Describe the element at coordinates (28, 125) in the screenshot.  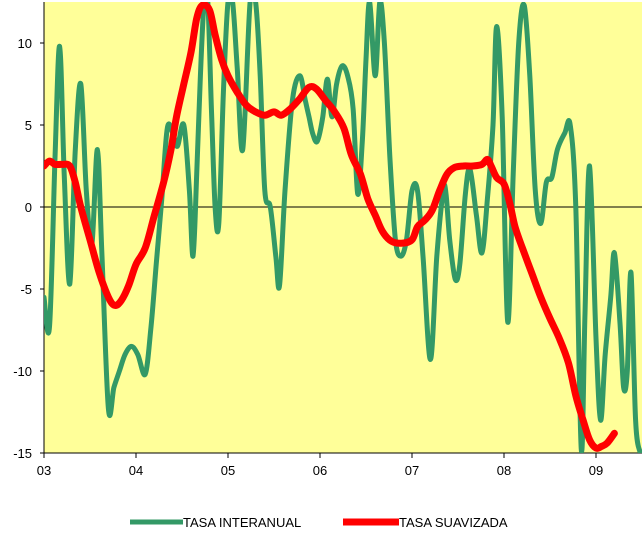
I see `y-tick-label: 5` at that location.